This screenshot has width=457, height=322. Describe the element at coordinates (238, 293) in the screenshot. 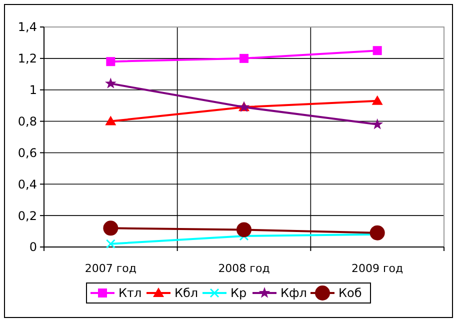

I see `legend-label: Кр` at that location.